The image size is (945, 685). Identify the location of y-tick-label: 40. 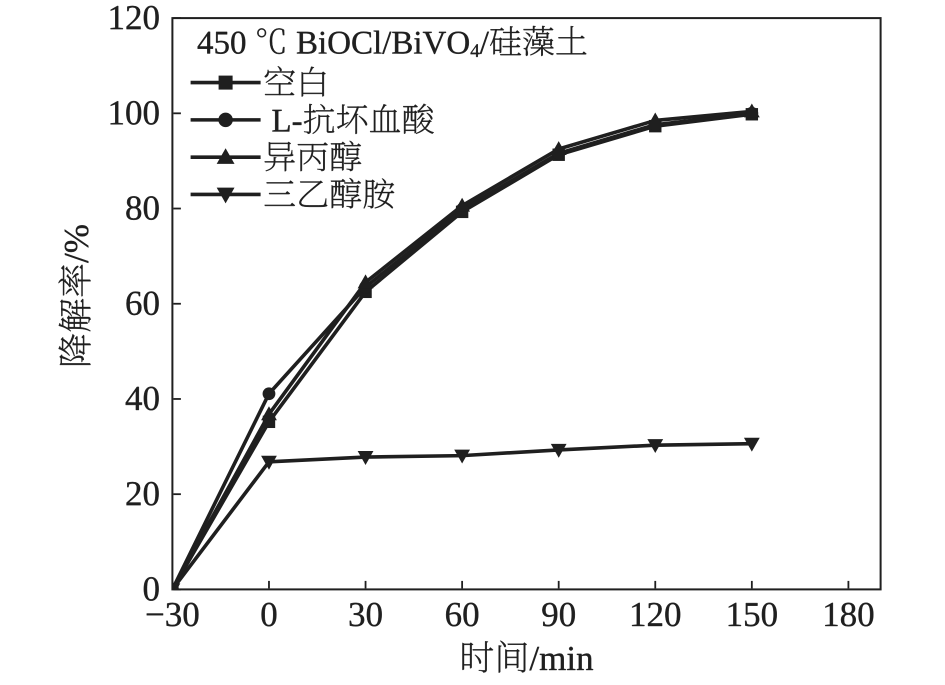
(142, 398).